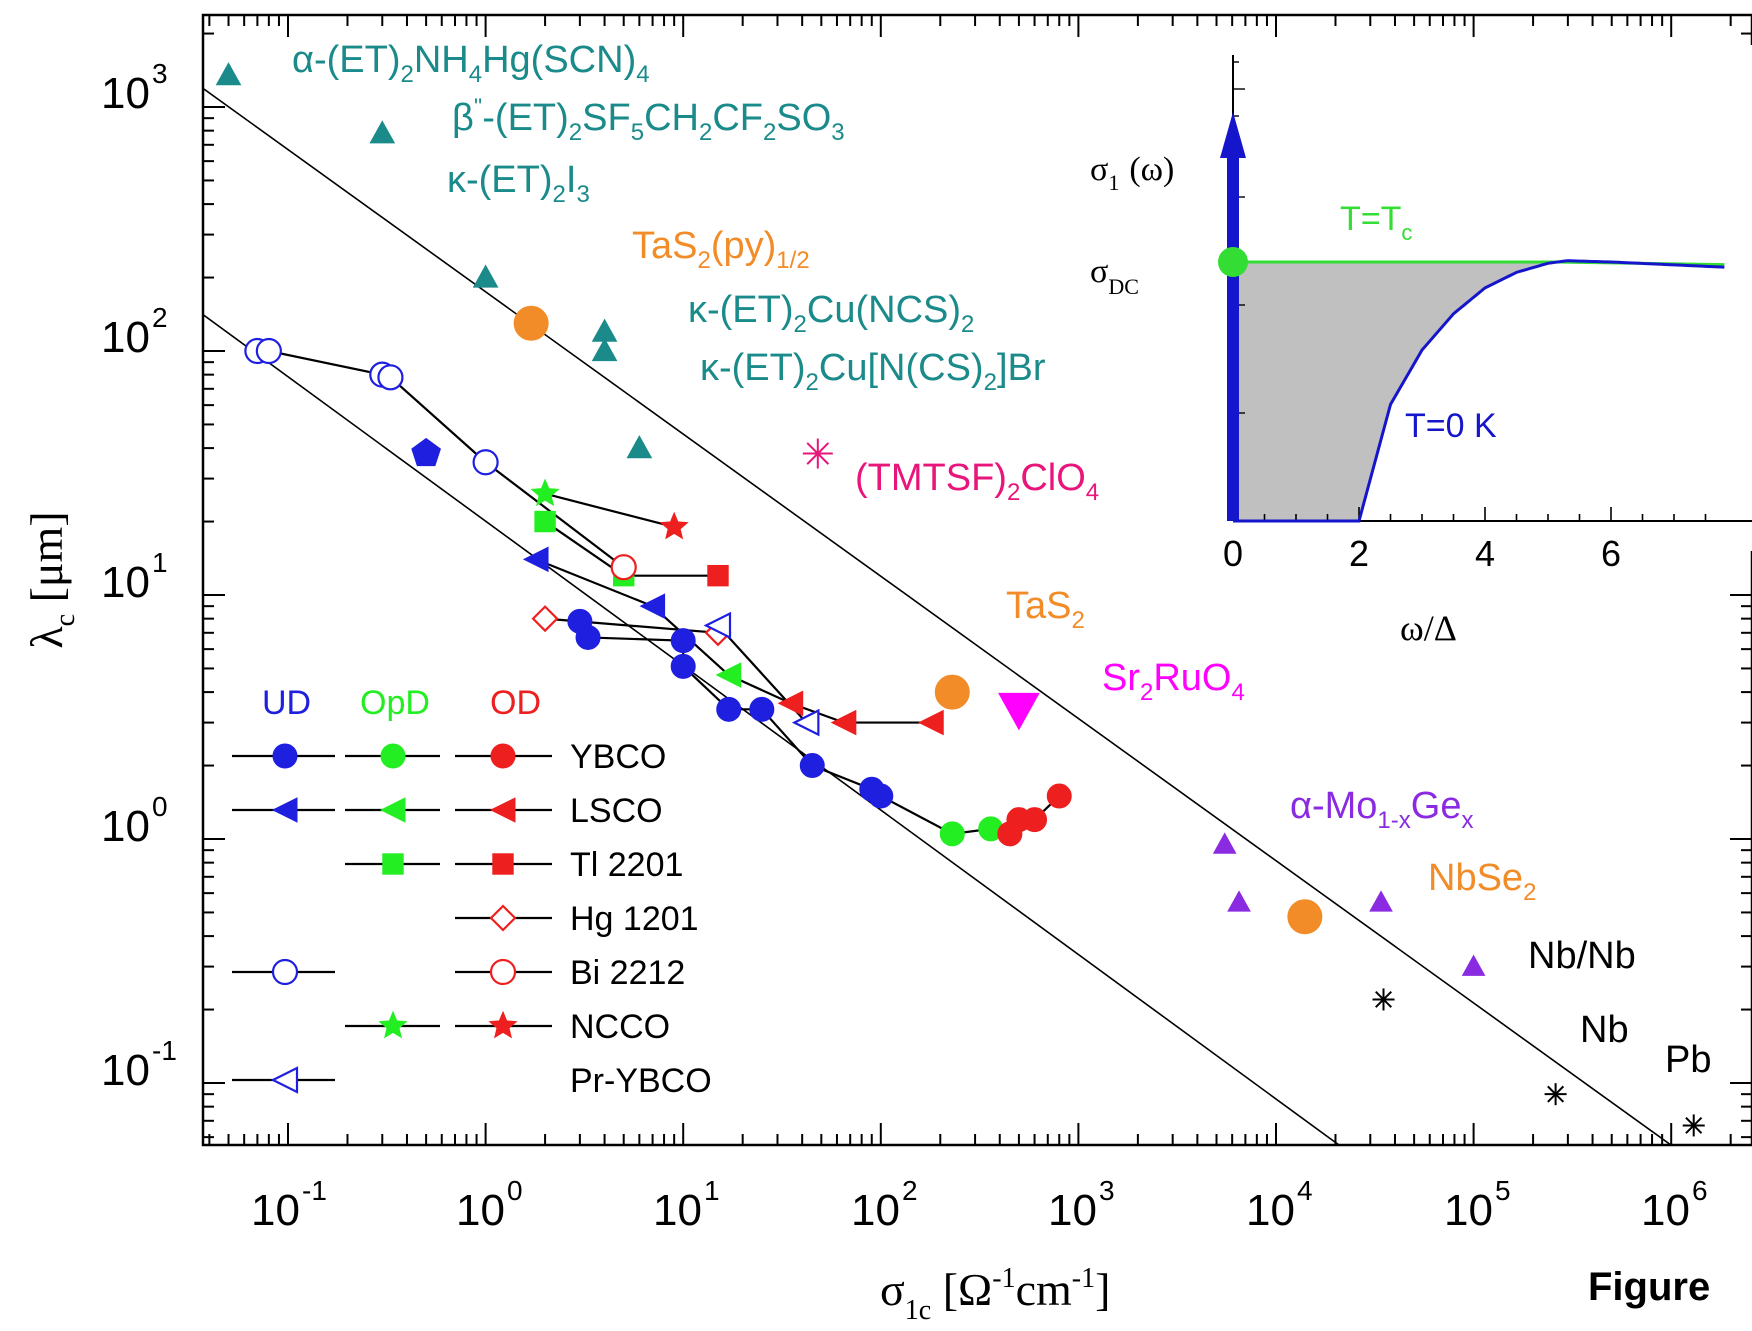 This screenshot has height=1331, width=1752. I want to click on data-point-bi-2212-pentagon, so click(426, 452).